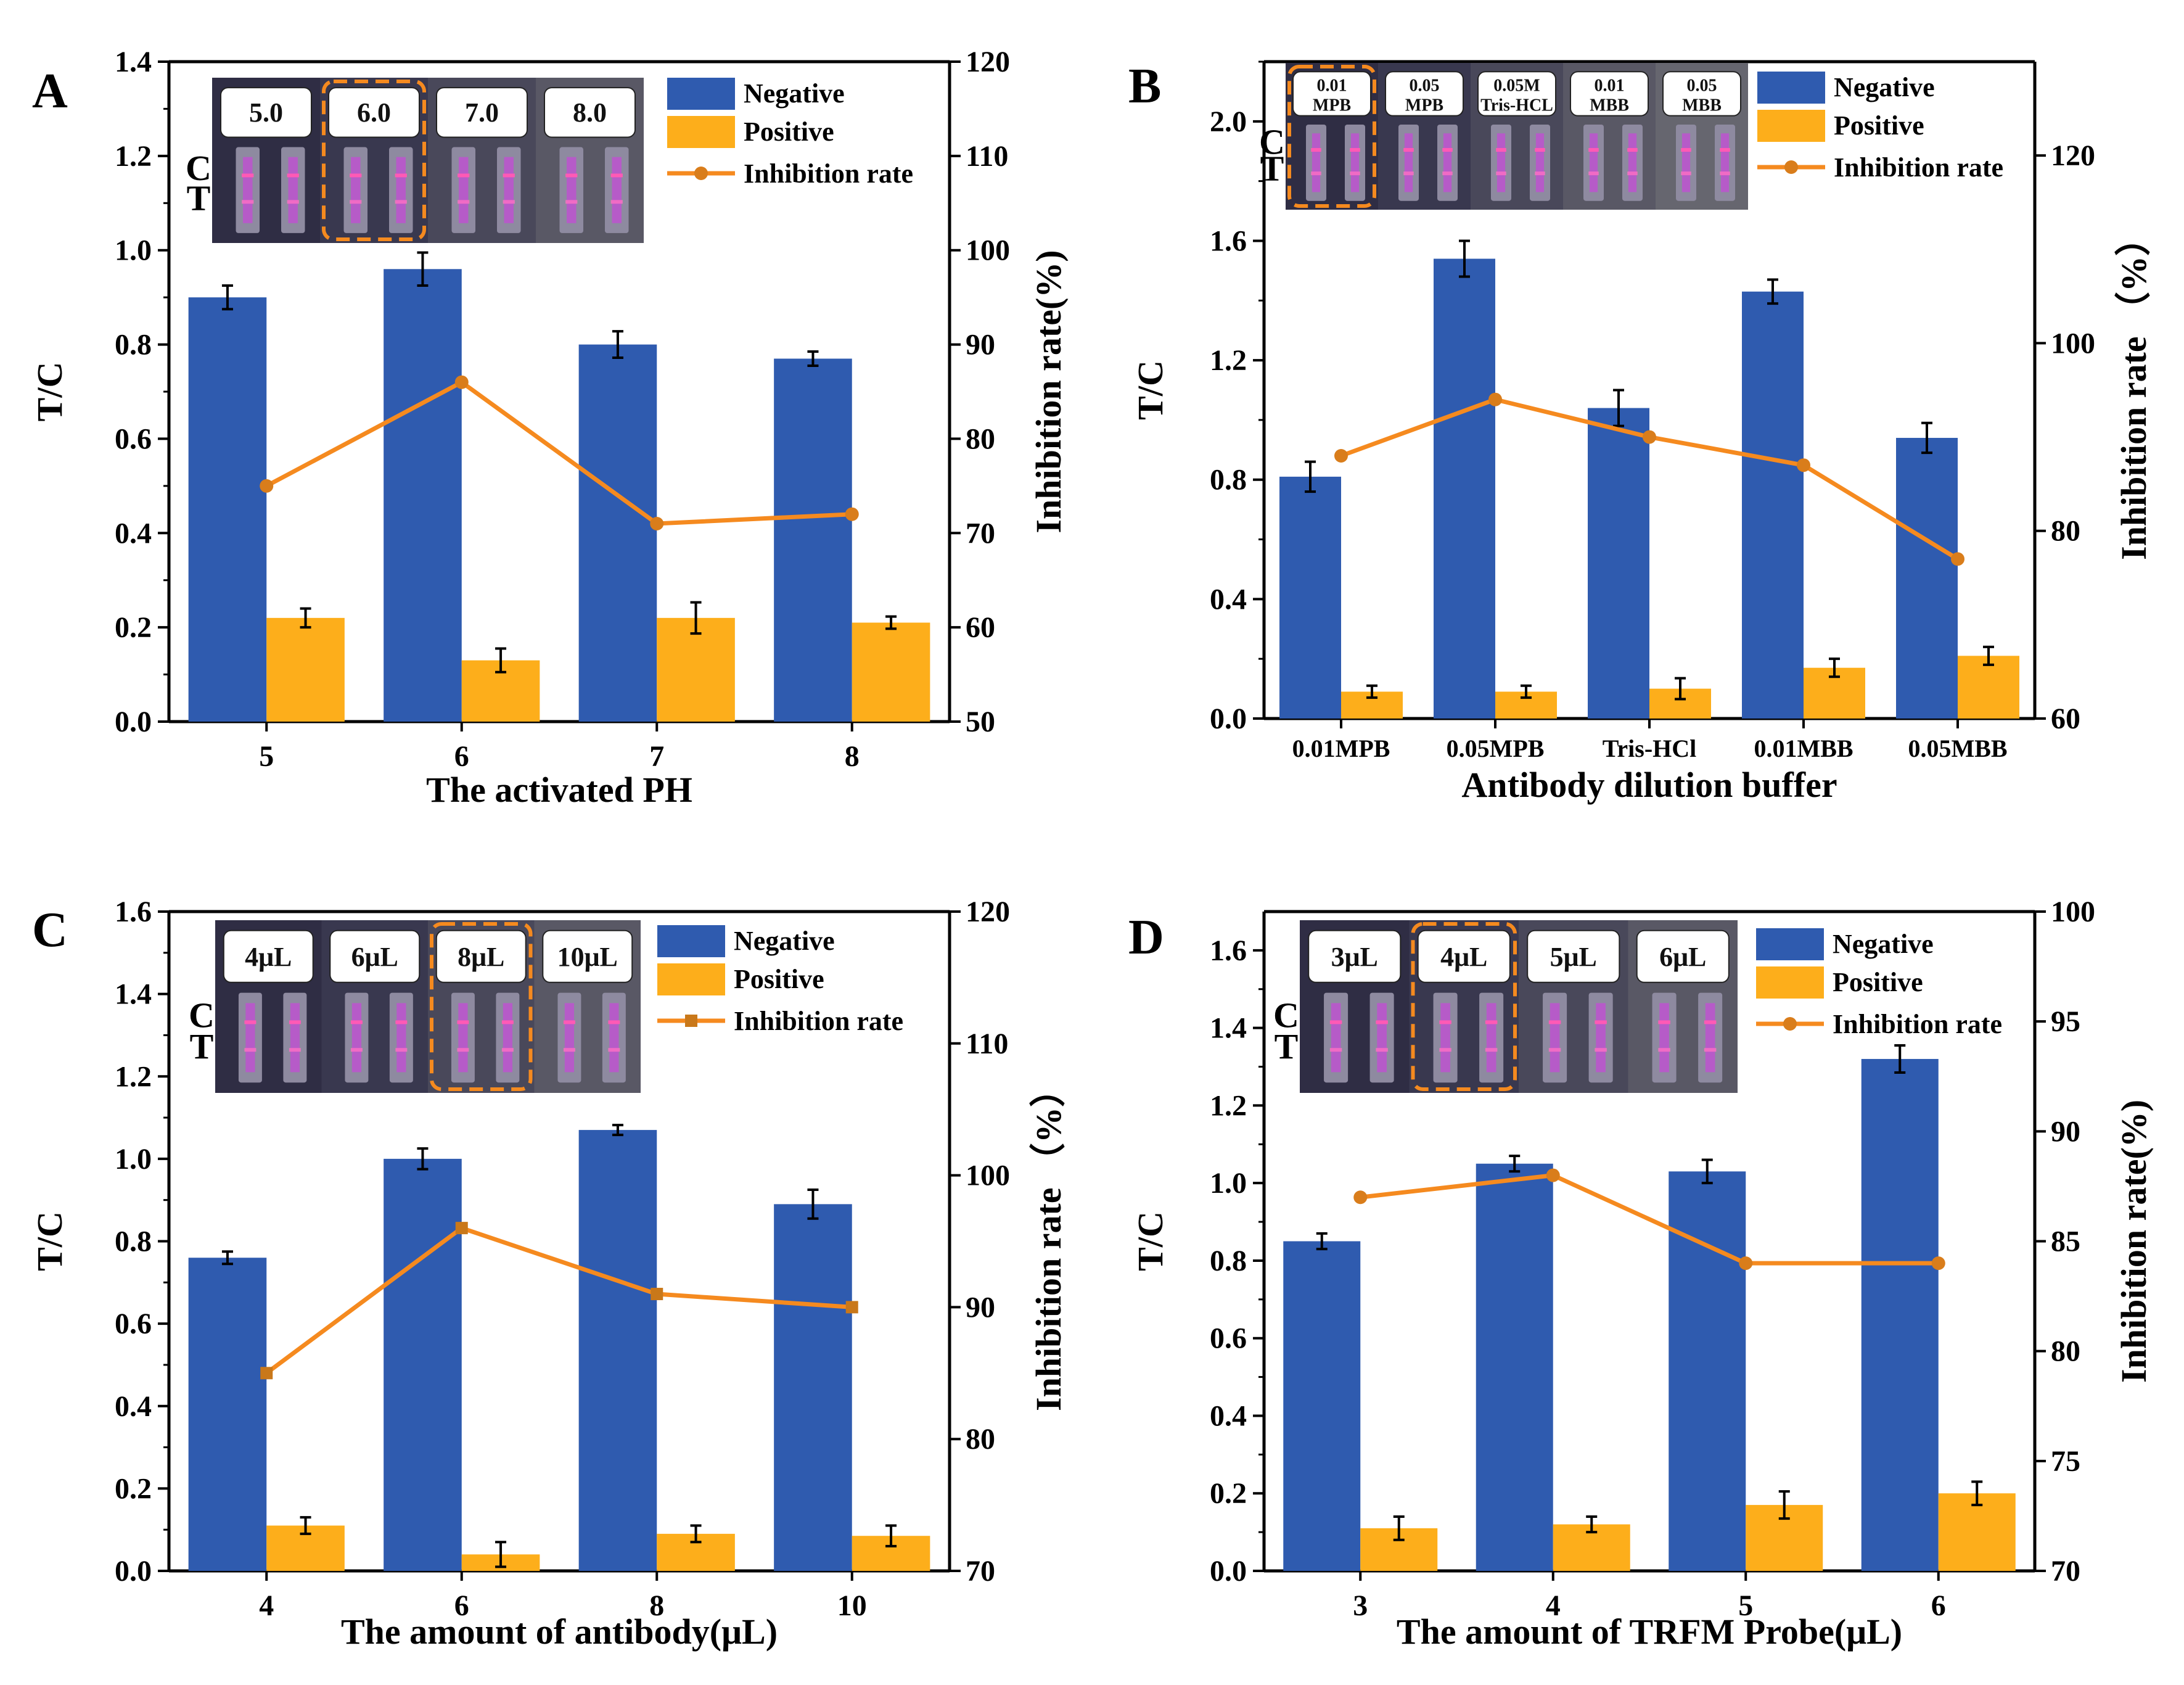  What do you see at coordinates (1496, 748) in the screenshot?
I see `x-tick-label: 0.05MPB` at bounding box center [1496, 748].